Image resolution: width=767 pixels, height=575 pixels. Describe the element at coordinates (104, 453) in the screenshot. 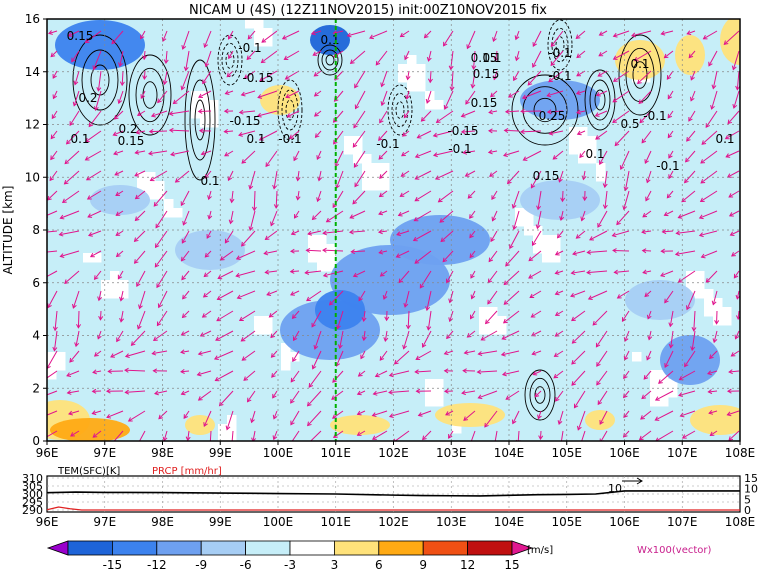

I see `x-tick-label: 97E` at that location.